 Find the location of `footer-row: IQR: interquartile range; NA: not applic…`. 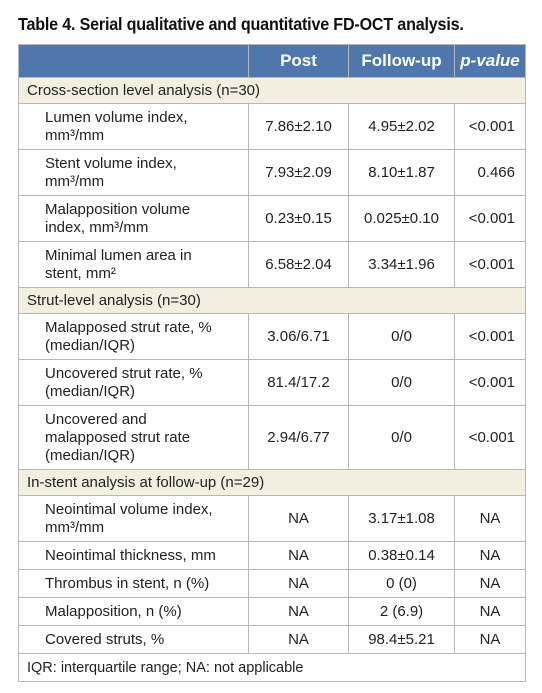

footer-row: IQR: interquartile range; NA: not applic… is located at coordinates (272, 667).